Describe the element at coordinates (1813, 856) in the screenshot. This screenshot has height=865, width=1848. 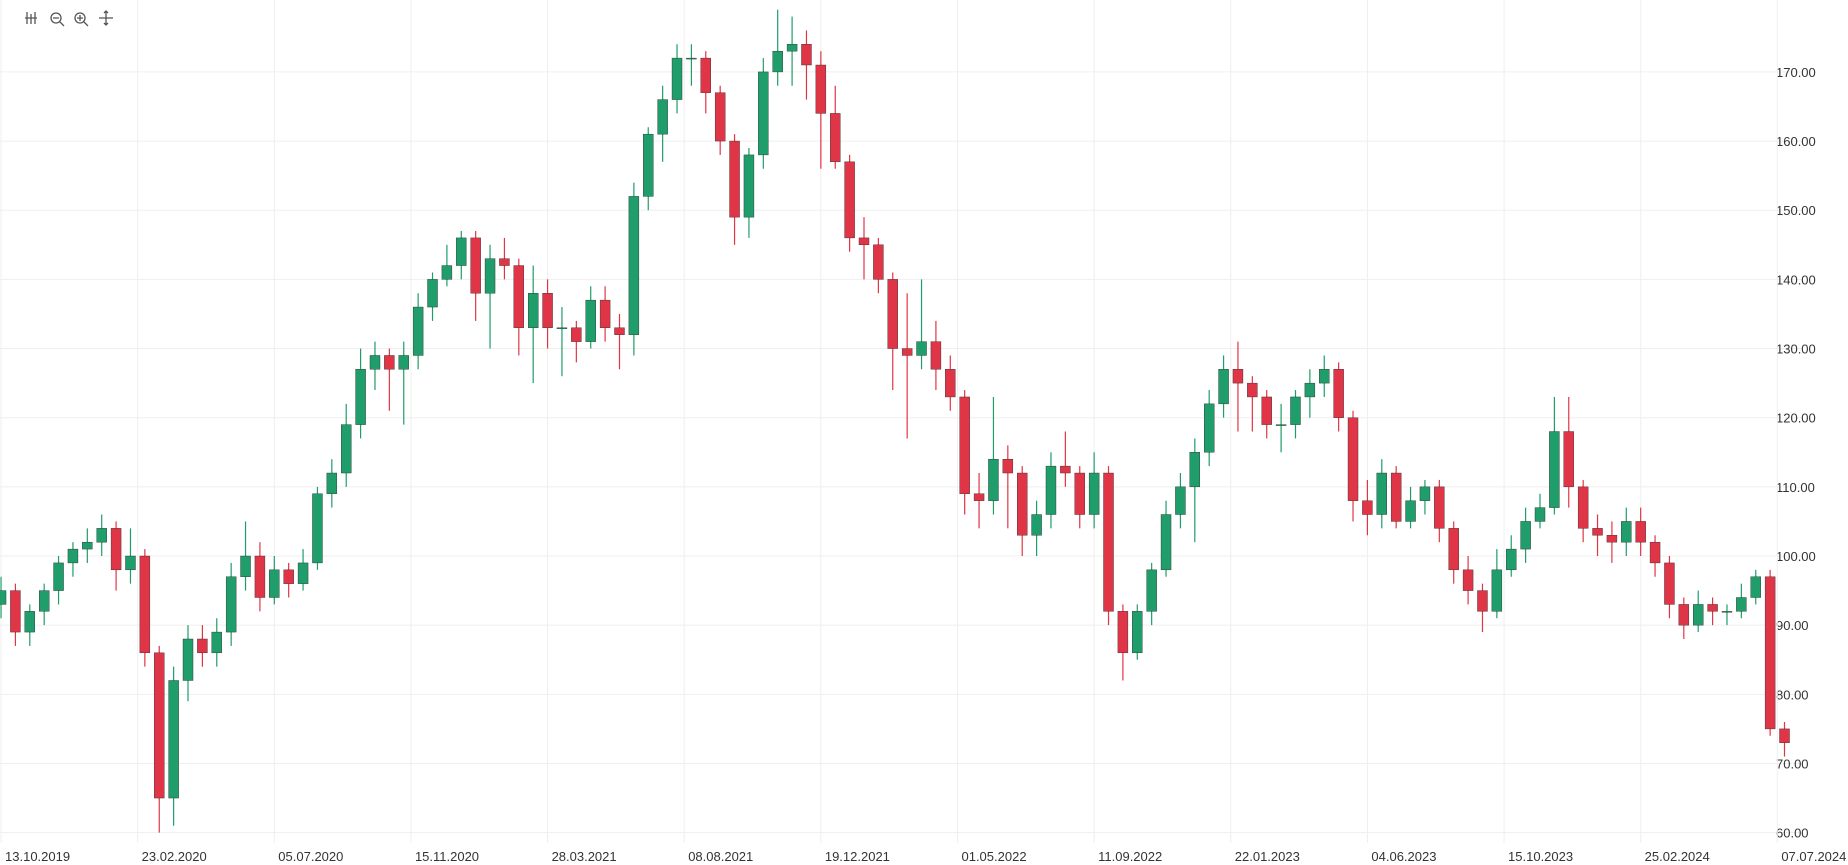
I see `x-tick-label: 07.07.2024` at that location.